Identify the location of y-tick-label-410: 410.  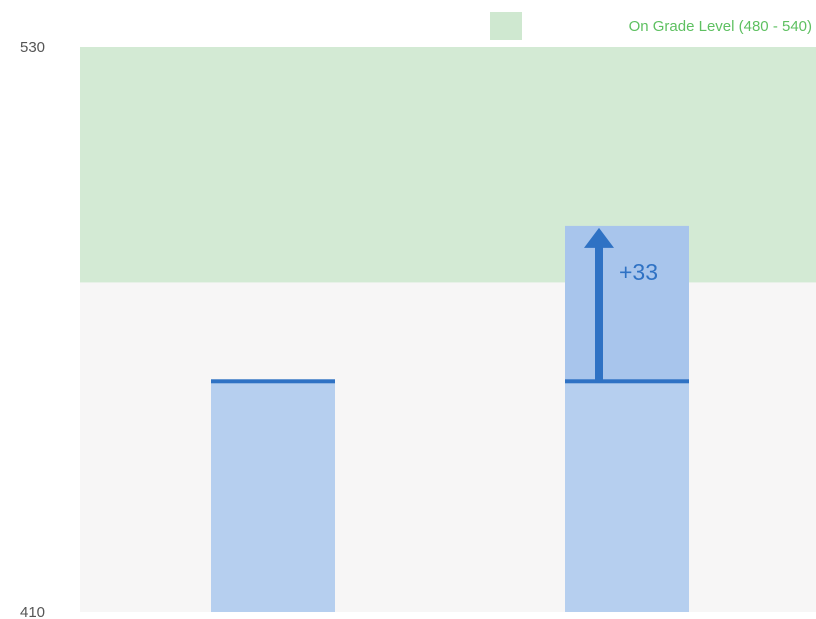
(32, 611).